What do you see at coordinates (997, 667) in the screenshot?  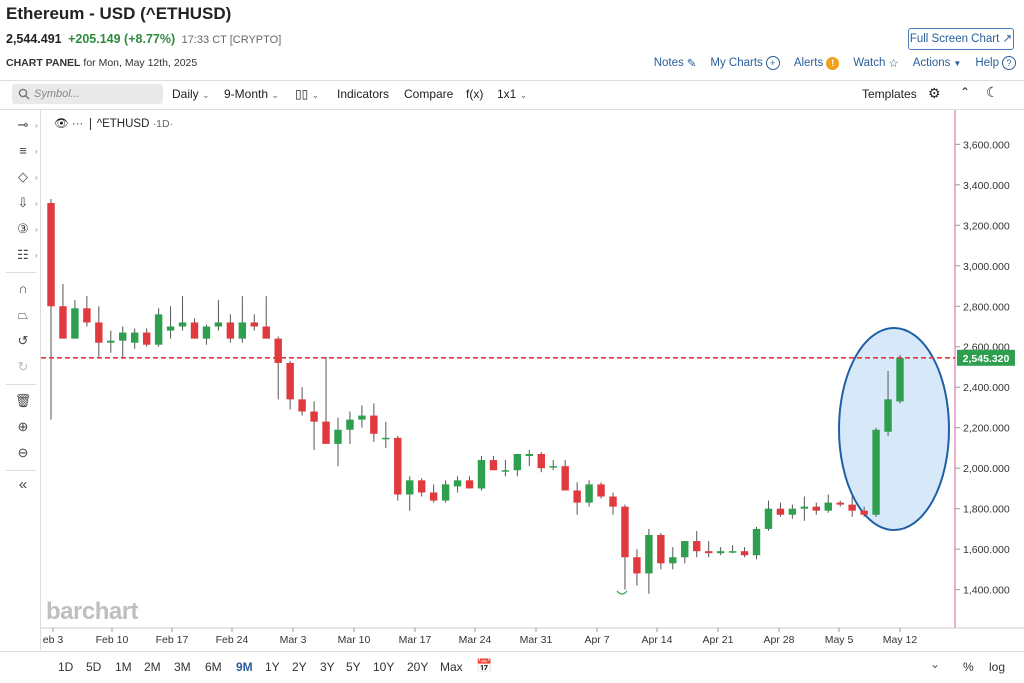 I see `log-toggle: log` at bounding box center [997, 667].